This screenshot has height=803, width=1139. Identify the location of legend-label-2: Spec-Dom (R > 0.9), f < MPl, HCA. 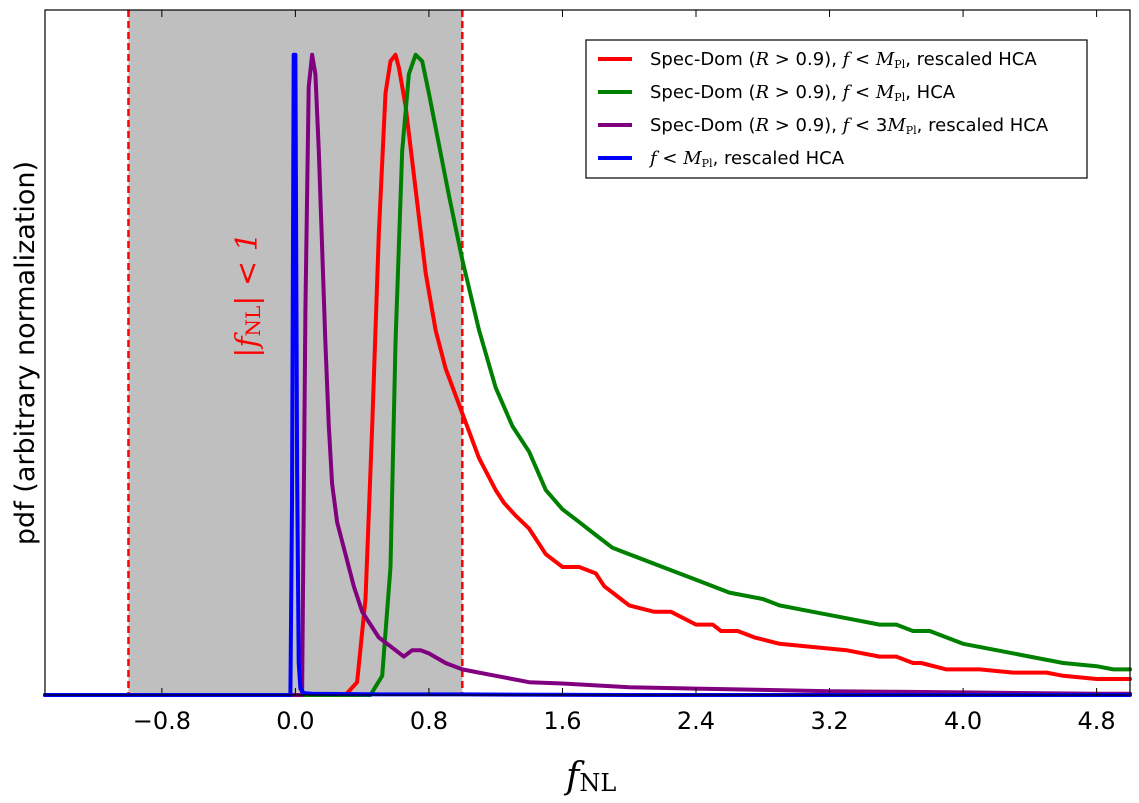
(803, 93).